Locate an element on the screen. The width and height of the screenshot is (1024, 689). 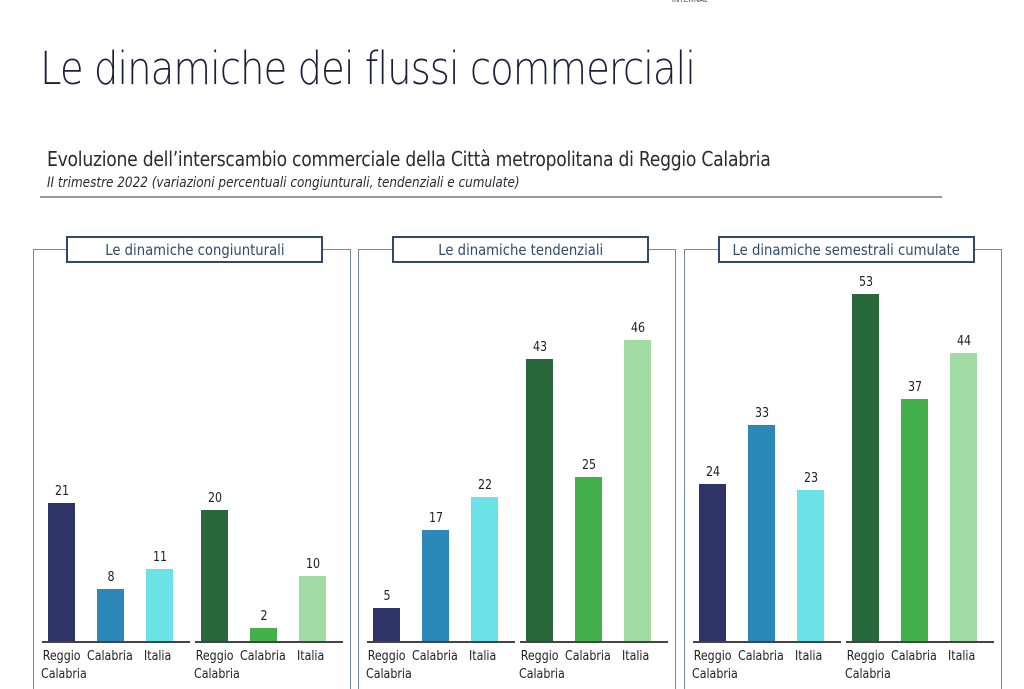
panel-title: Le dinamiche tendenziali is located at coordinates (520, 249).